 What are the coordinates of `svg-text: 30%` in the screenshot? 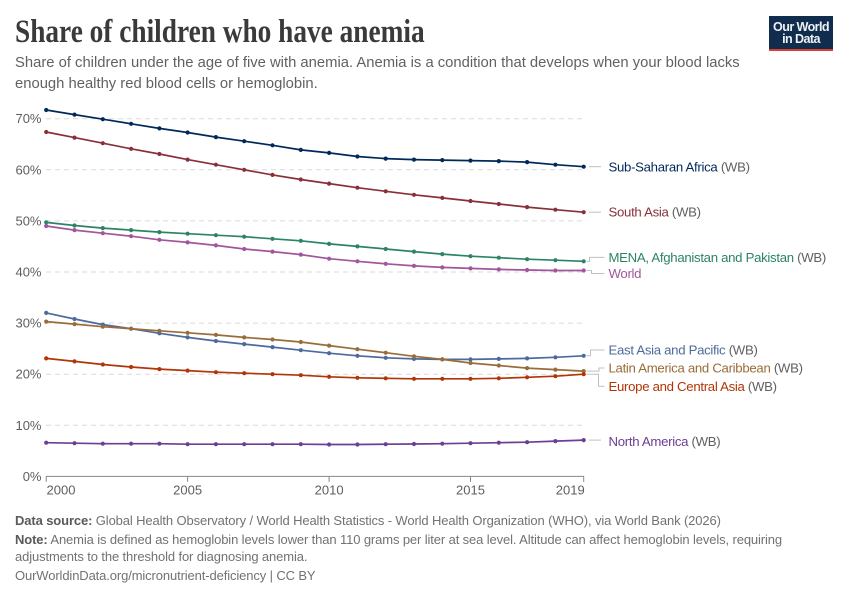 It's located at (28, 323).